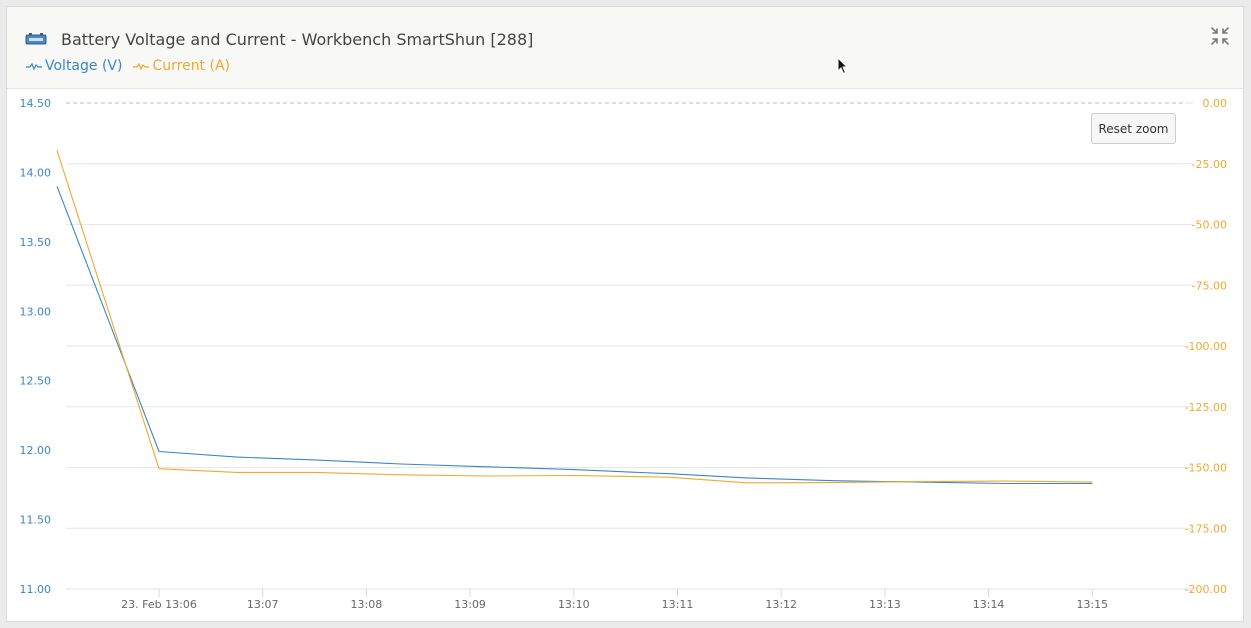  What do you see at coordinates (843, 66) in the screenshot?
I see `mouse-cursor-icon` at bounding box center [843, 66].